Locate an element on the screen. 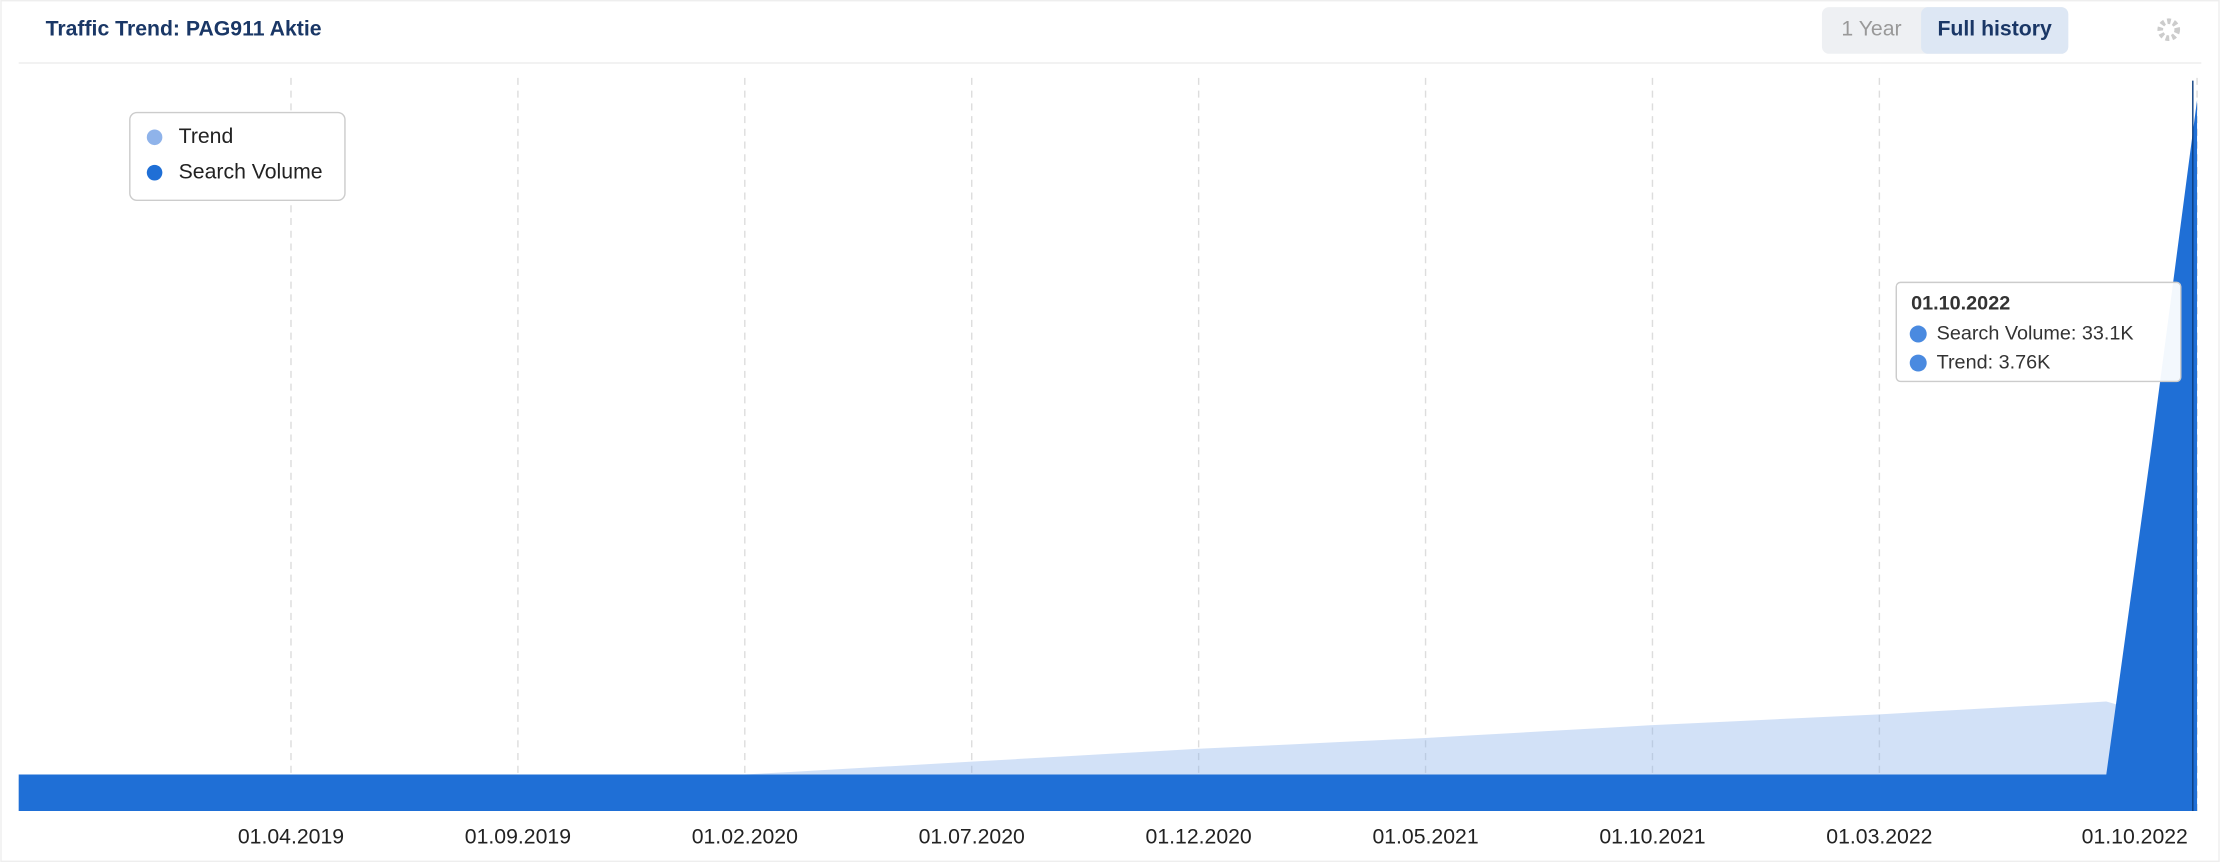  tooltip-box is located at coordinates (2038, 332).